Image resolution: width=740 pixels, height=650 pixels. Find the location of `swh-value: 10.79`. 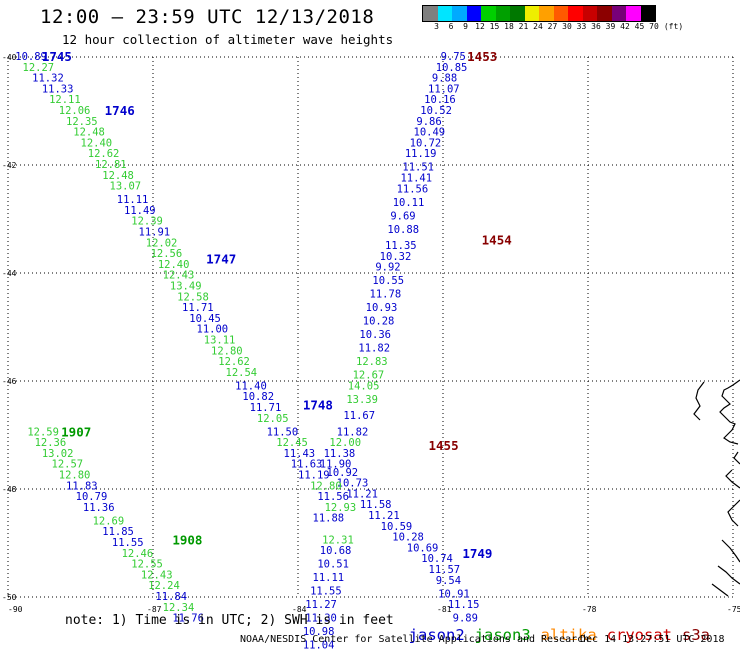

swh-value: 10.79 is located at coordinates (92, 497).